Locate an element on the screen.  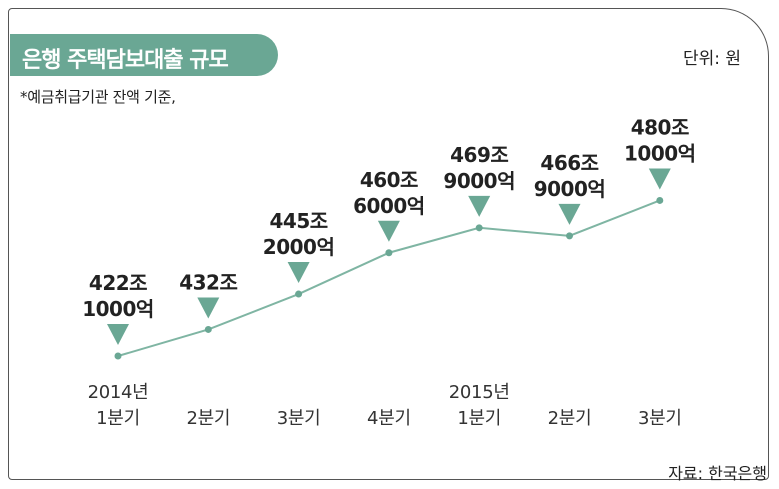
data-label: 480조 is located at coordinates (660, 127).